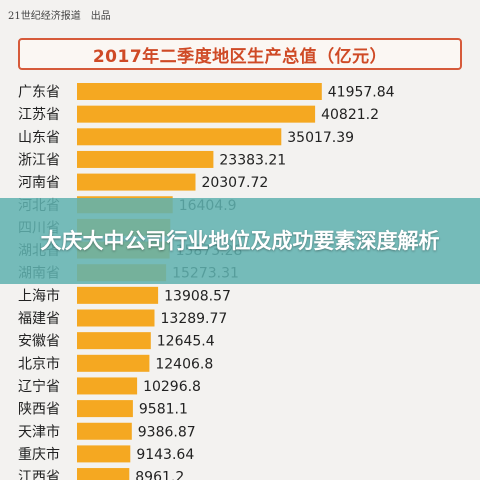 Image resolution: width=480 pixels, height=480 pixels. I want to click on category-label: 安徽省, so click(39, 342).